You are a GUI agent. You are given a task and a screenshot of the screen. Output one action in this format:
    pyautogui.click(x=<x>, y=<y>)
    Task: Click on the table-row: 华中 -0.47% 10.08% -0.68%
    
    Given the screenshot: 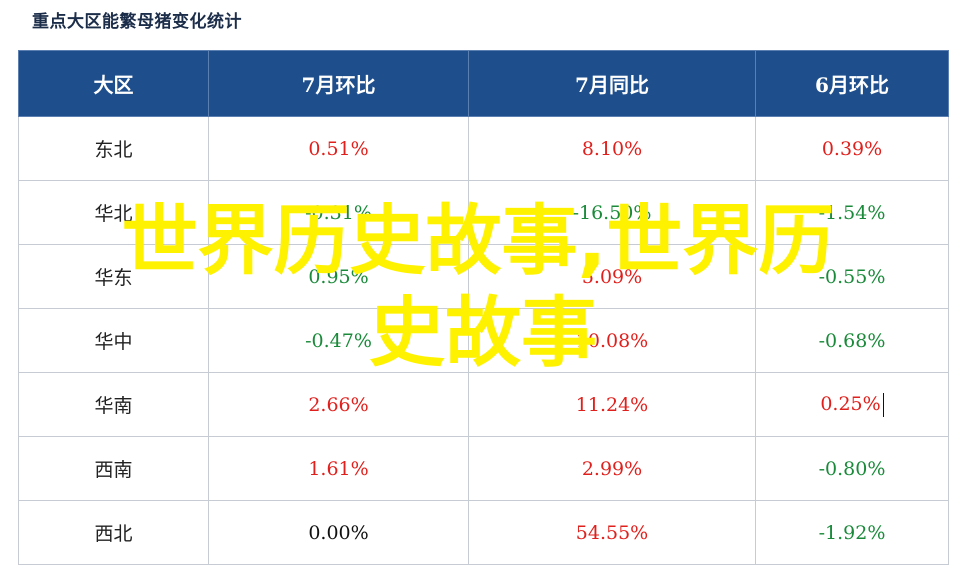 What is the action you would take?
    pyautogui.click(x=483, y=340)
    